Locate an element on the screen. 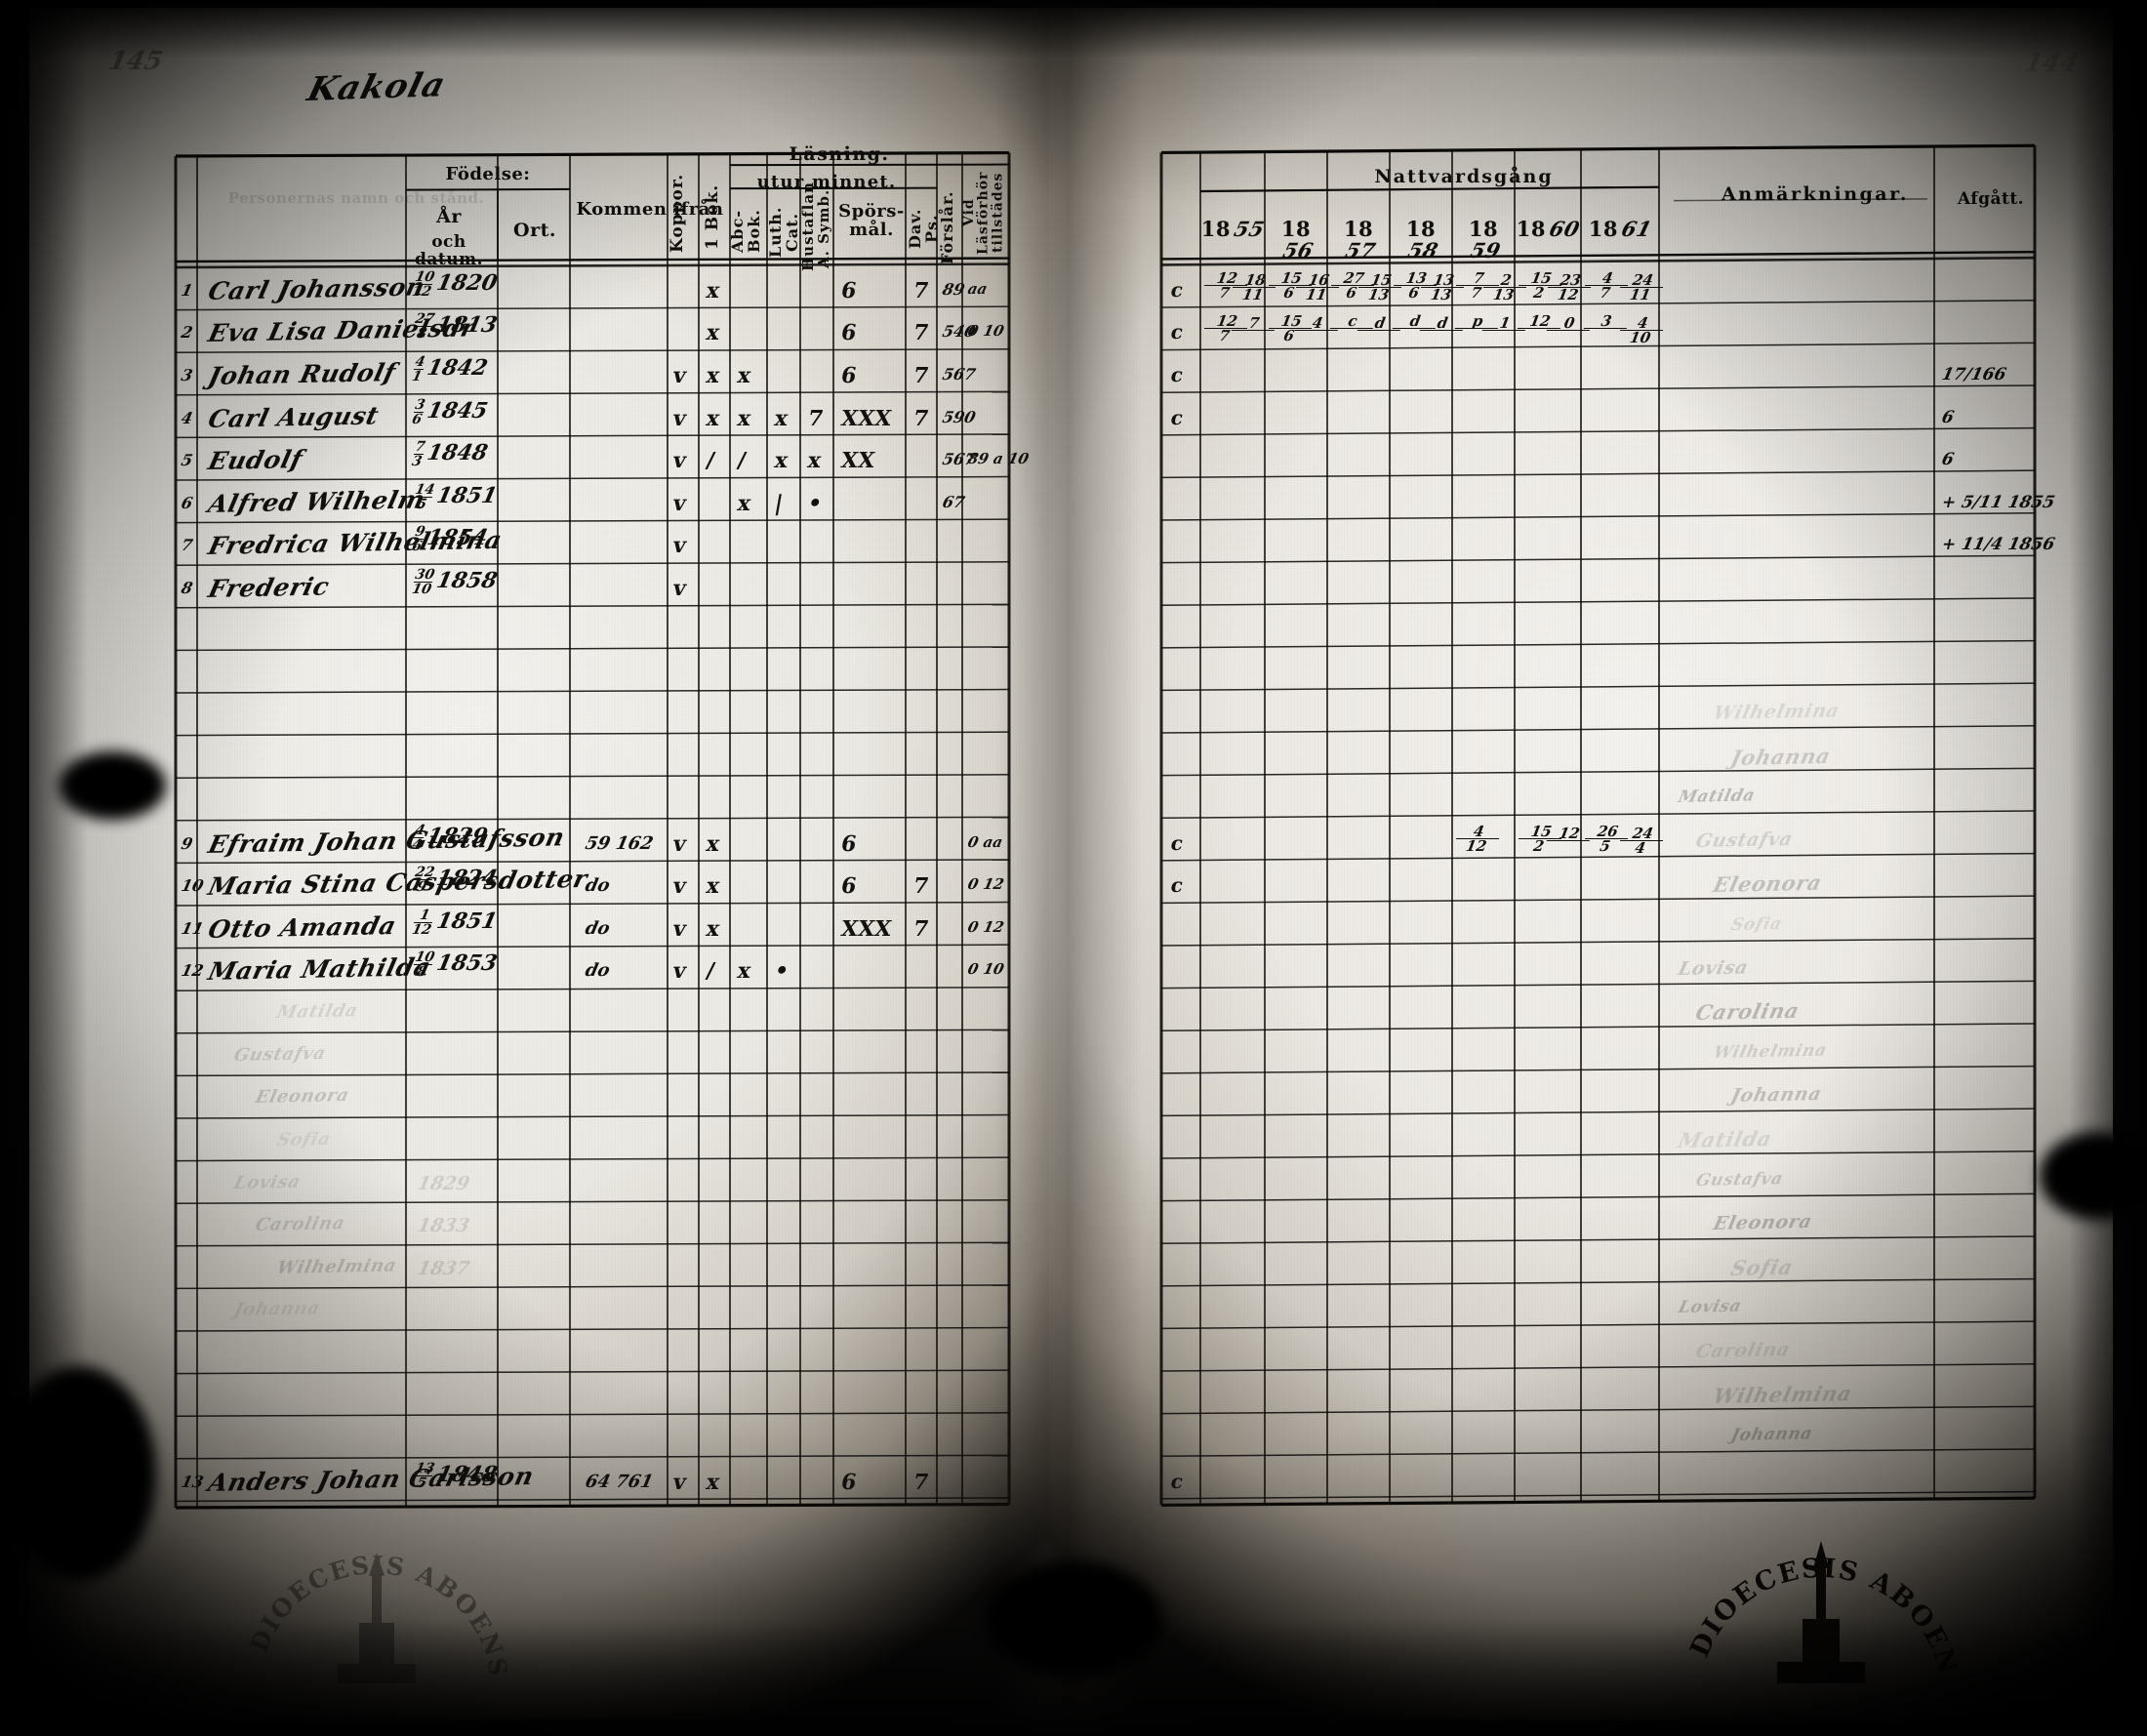 The image size is (2147, 1736). entry-vid-12: 0 10 is located at coordinates (986, 969).